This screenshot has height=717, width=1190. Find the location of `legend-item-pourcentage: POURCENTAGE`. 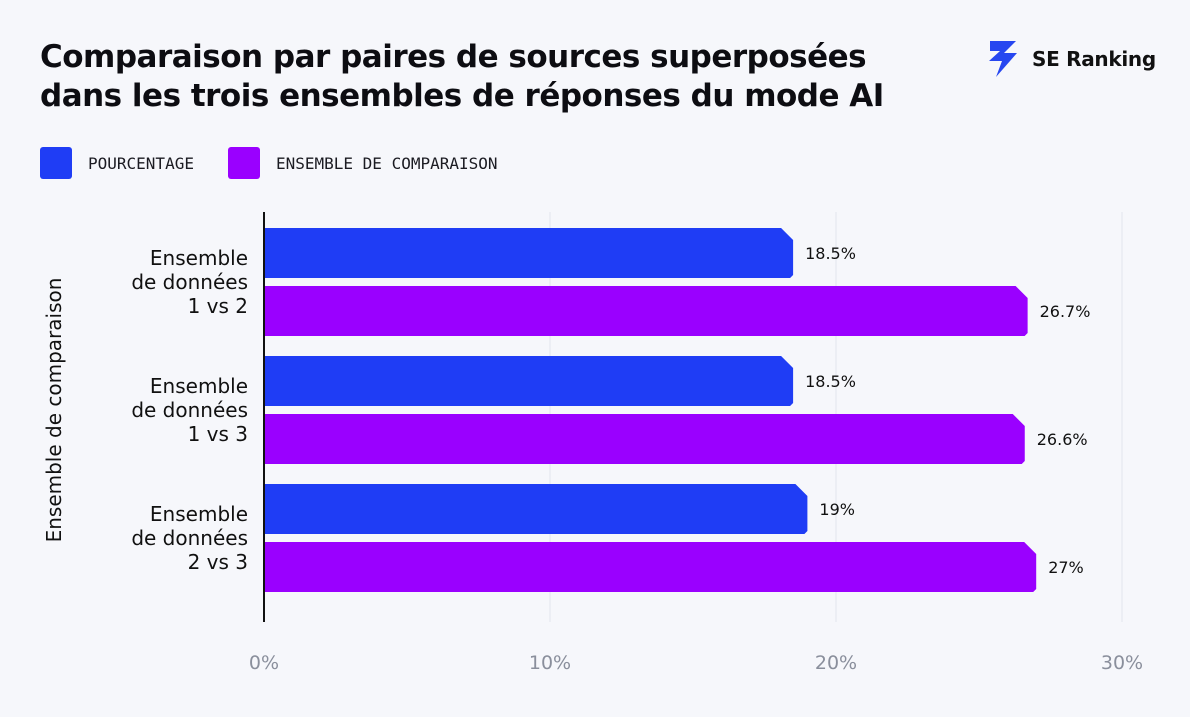

legend-item-pourcentage: POURCENTAGE is located at coordinates (117, 163).